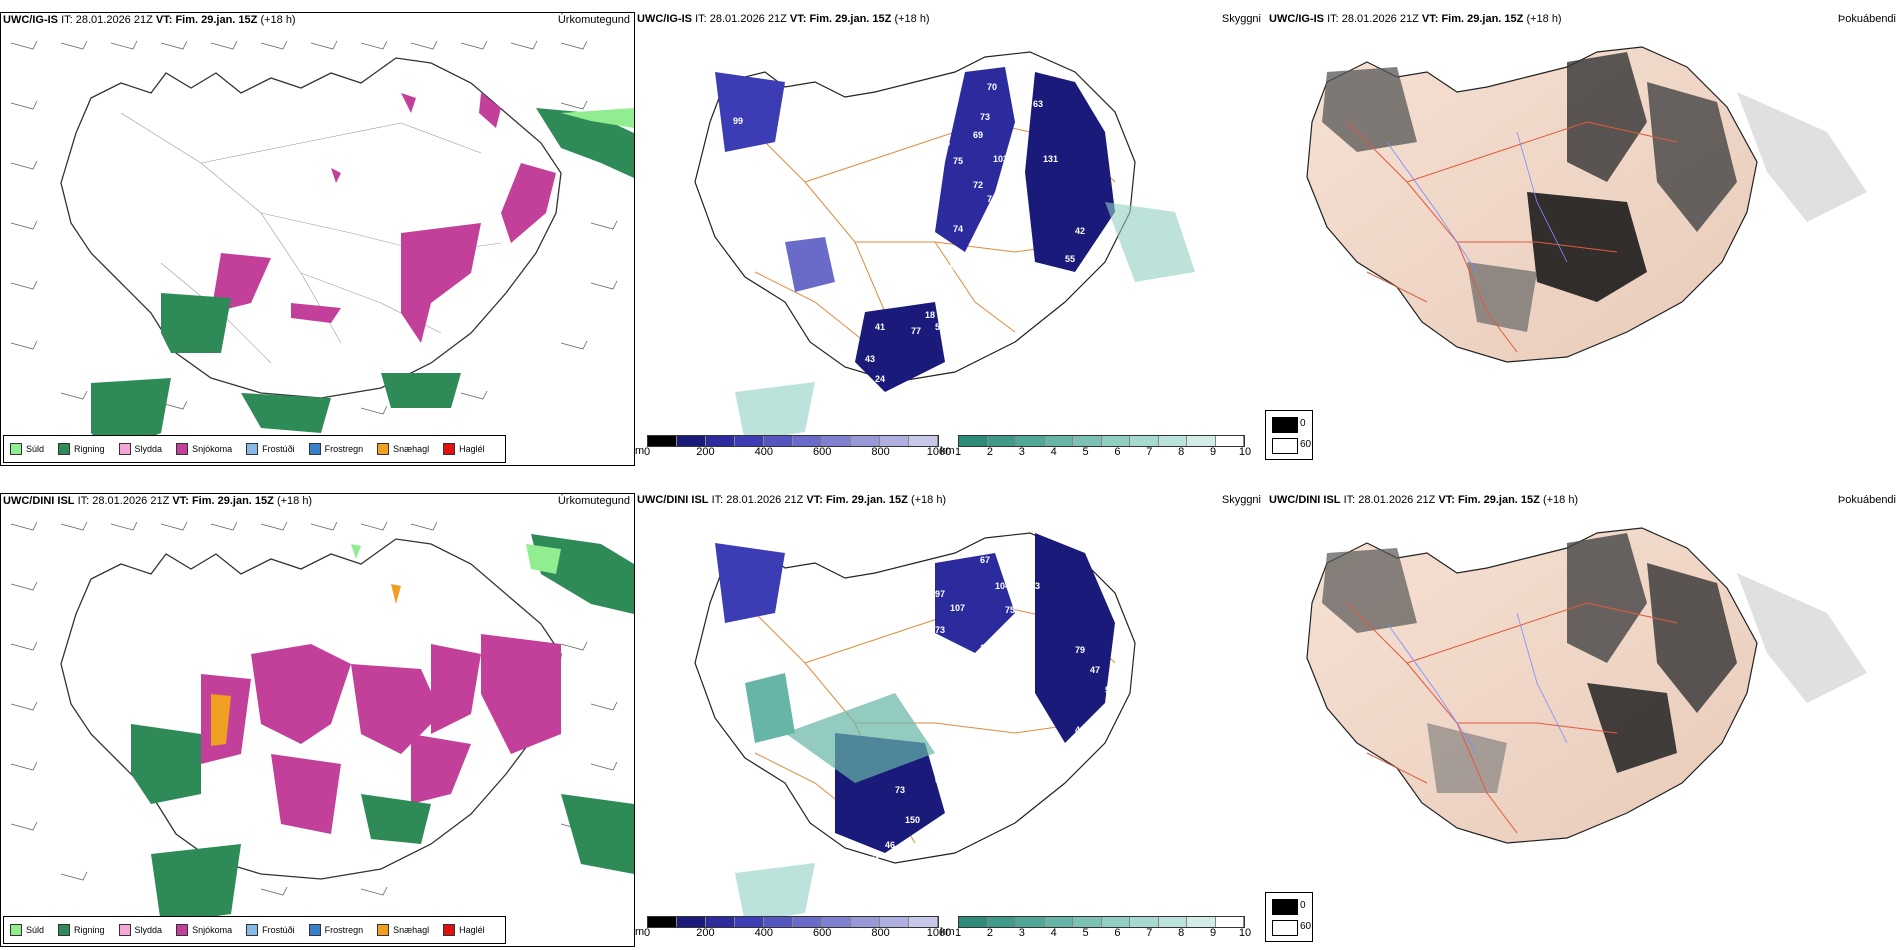 The height and width of the screenshot is (950, 1900). Describe the element at coordinates (148, 930) in the screenshot. I see `legend-label: Slydda` at that location.